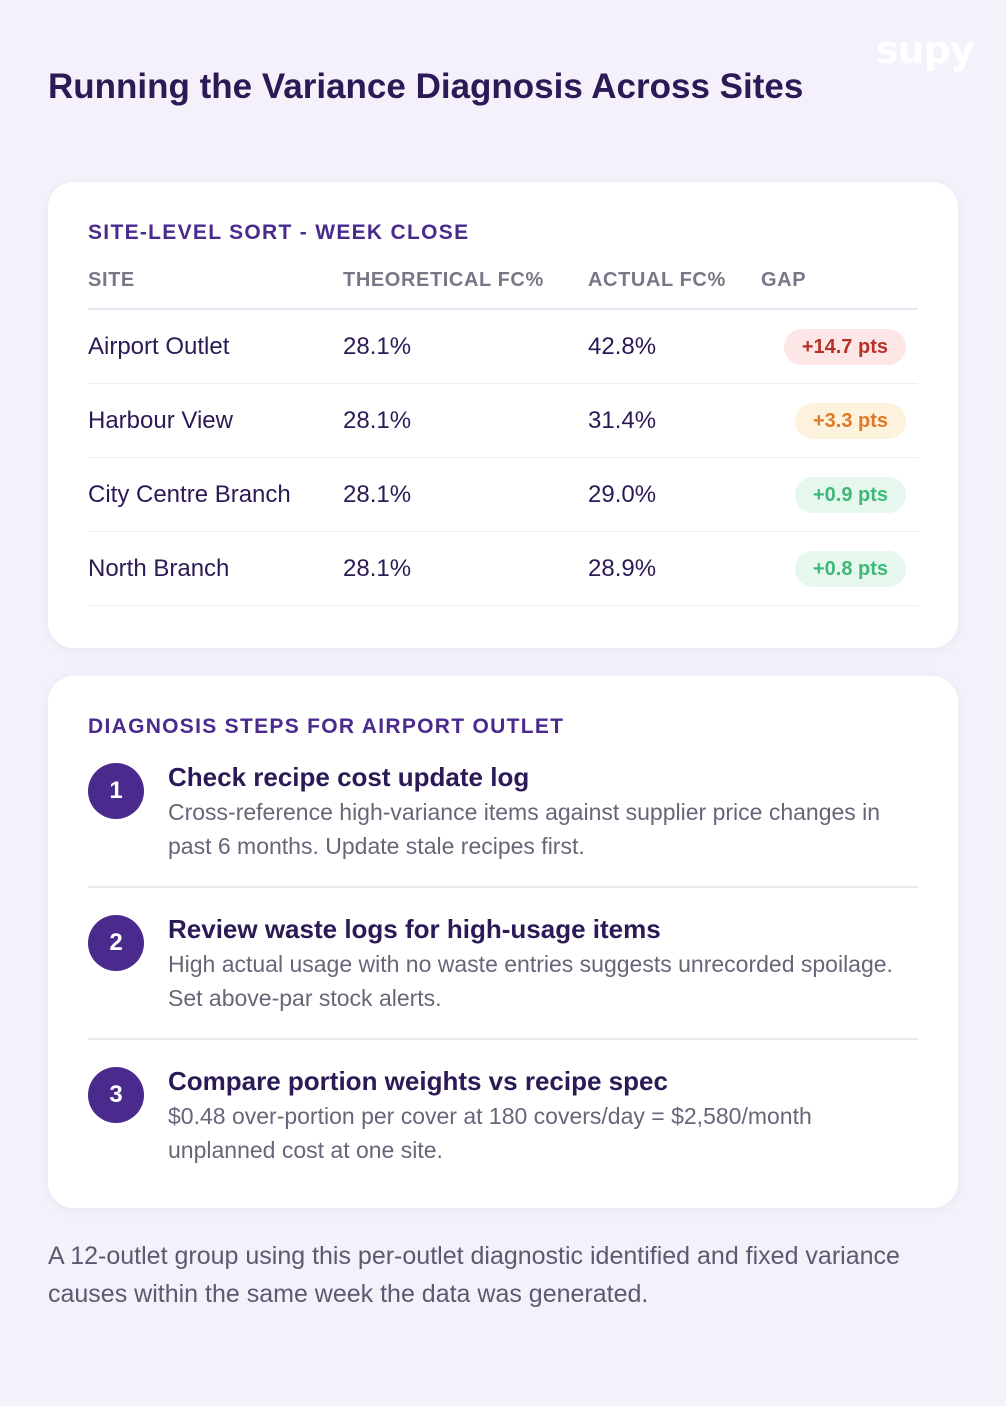 Image resolution: width=1006 pixels, height=1406 pixels. I want to click on step-title: Check recipe cost update log, so click(349, 777).